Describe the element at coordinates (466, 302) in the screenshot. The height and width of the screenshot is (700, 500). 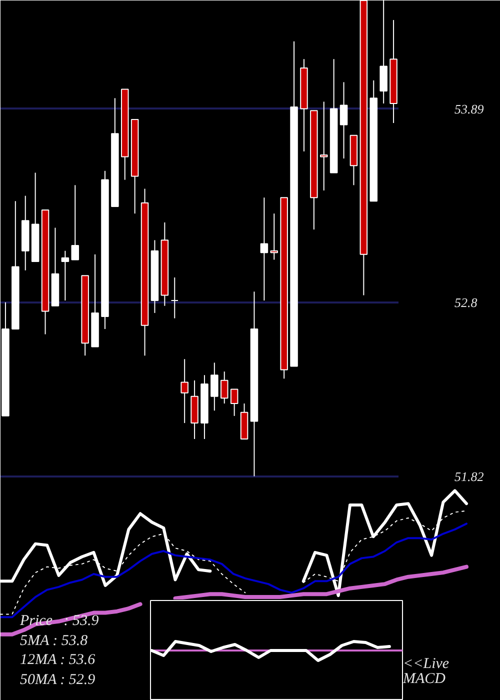
I see `y-tick-label: 52.8` at that location.